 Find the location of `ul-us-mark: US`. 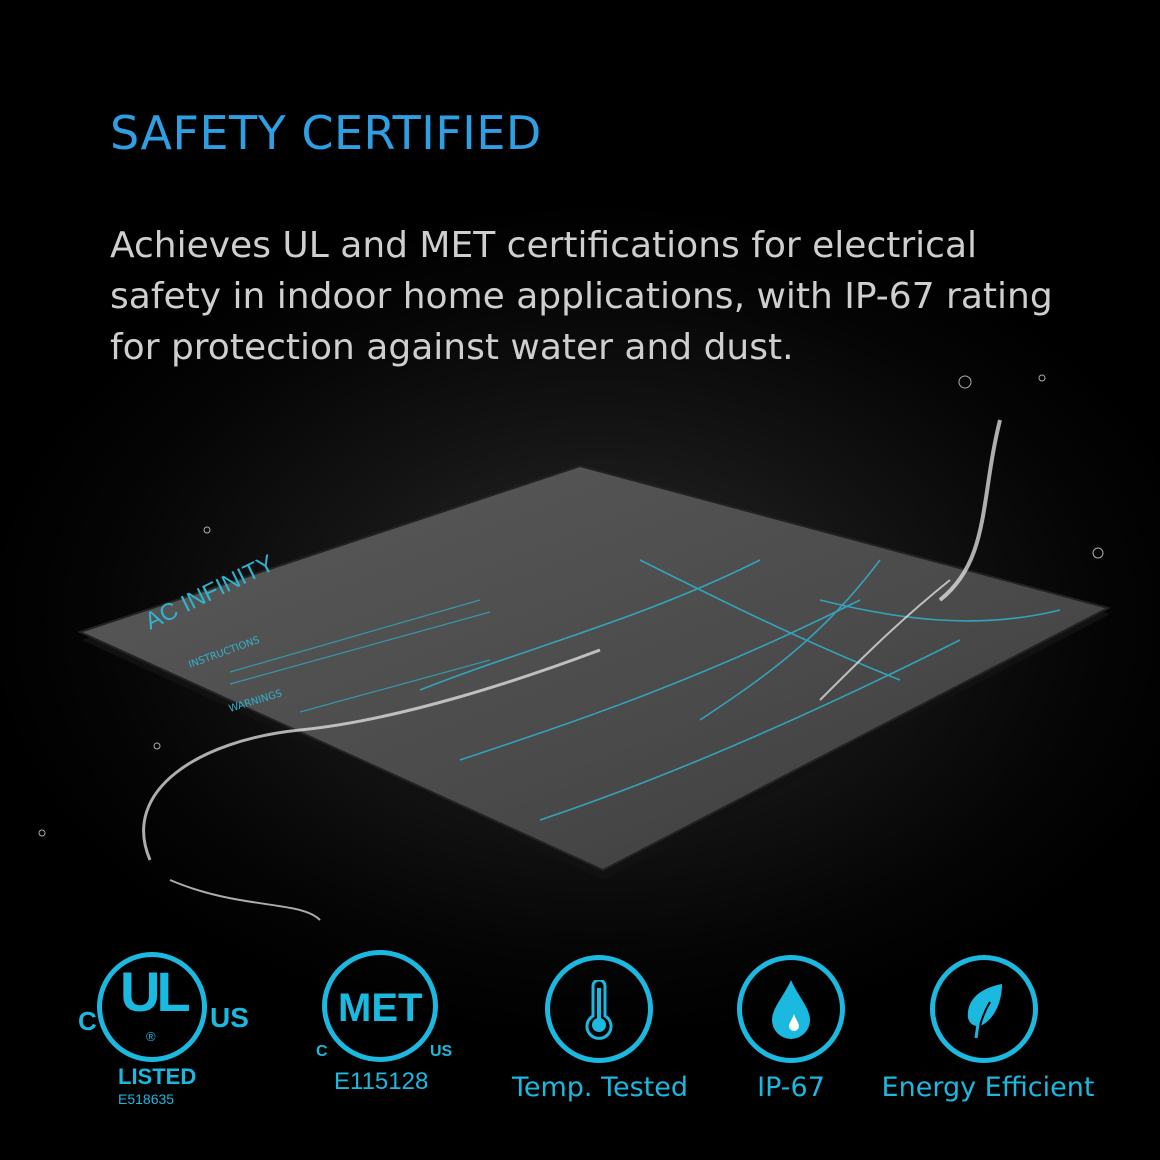

ul-us-mark: US is located at coordinates (229, 1017).